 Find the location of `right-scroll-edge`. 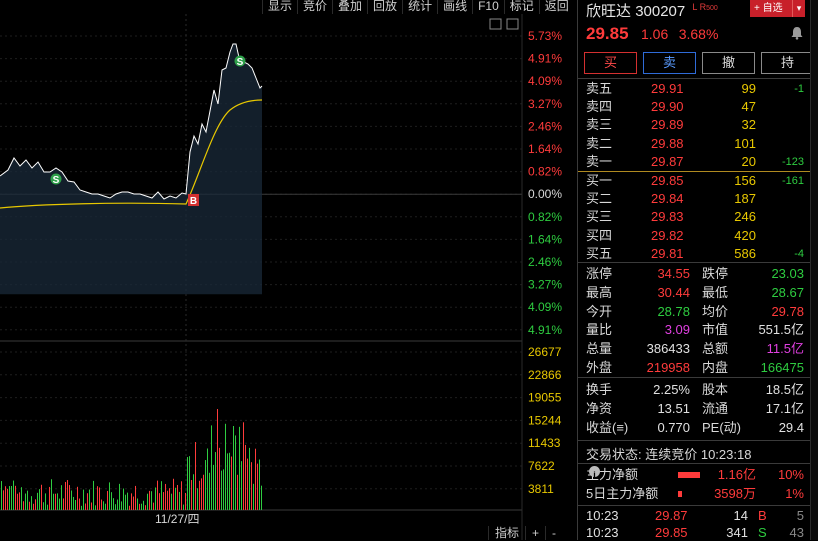

right-scroll-edge is located at coordinates (814, 270).